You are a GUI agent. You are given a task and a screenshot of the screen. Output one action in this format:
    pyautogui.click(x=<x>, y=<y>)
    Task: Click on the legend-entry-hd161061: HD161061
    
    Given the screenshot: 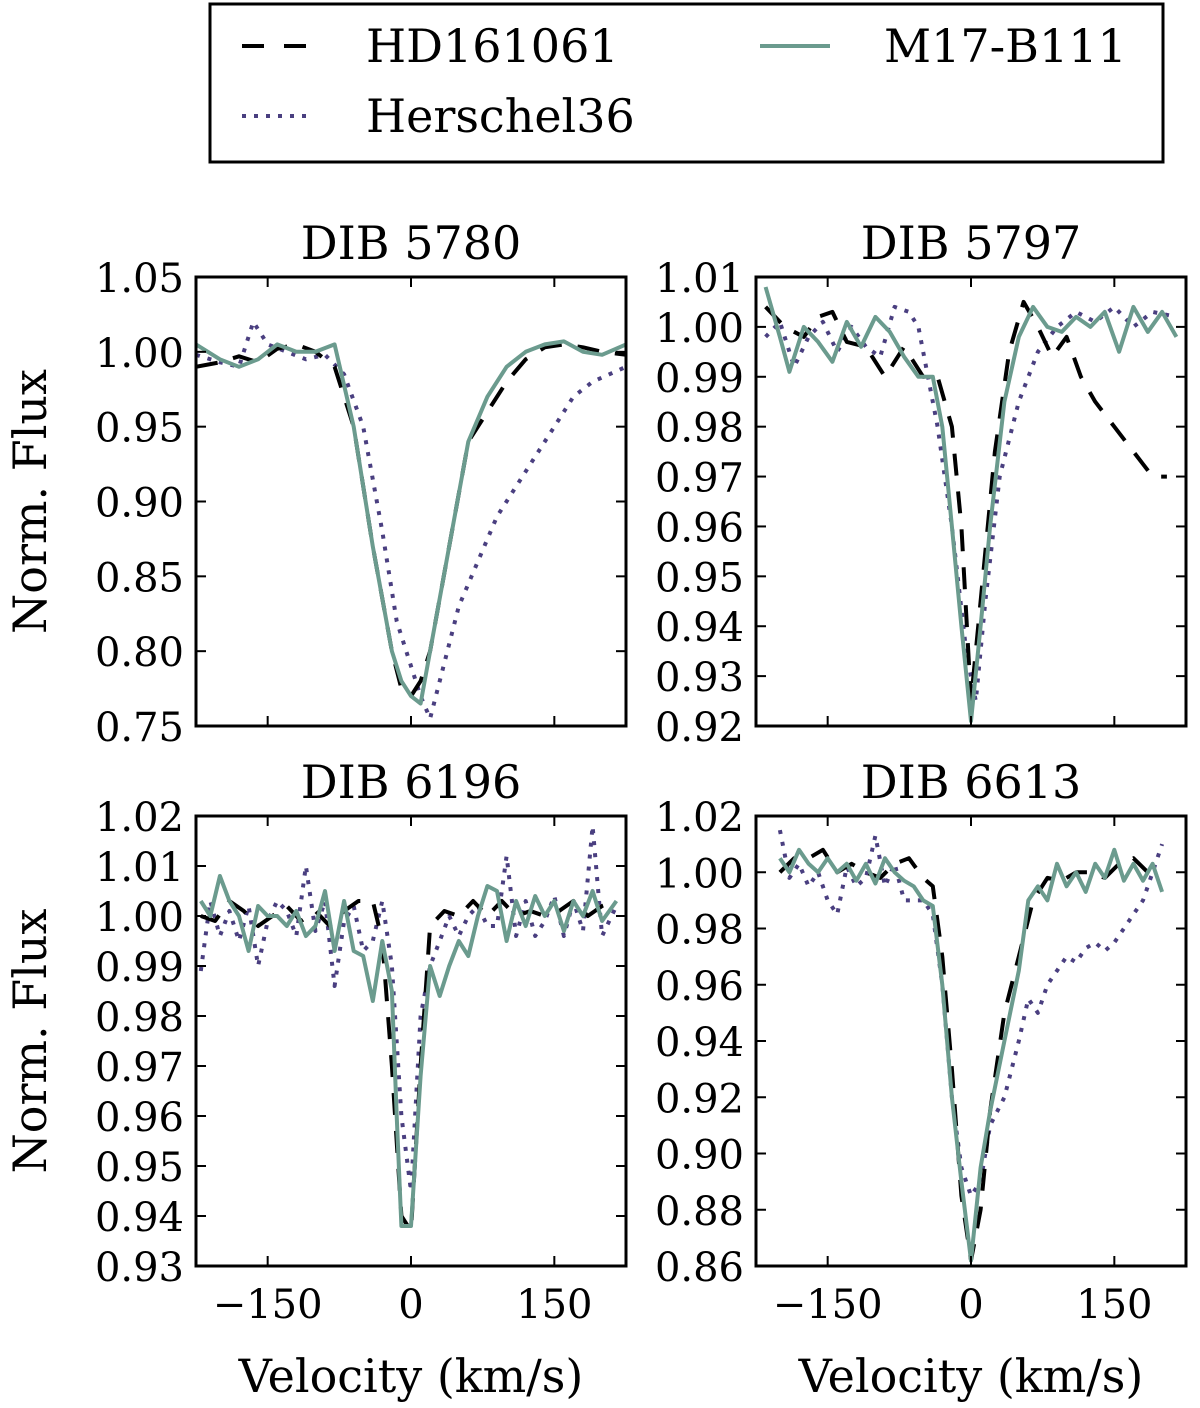 What is the action you would take?
    pyautogui.click(x=430, y=46)
    